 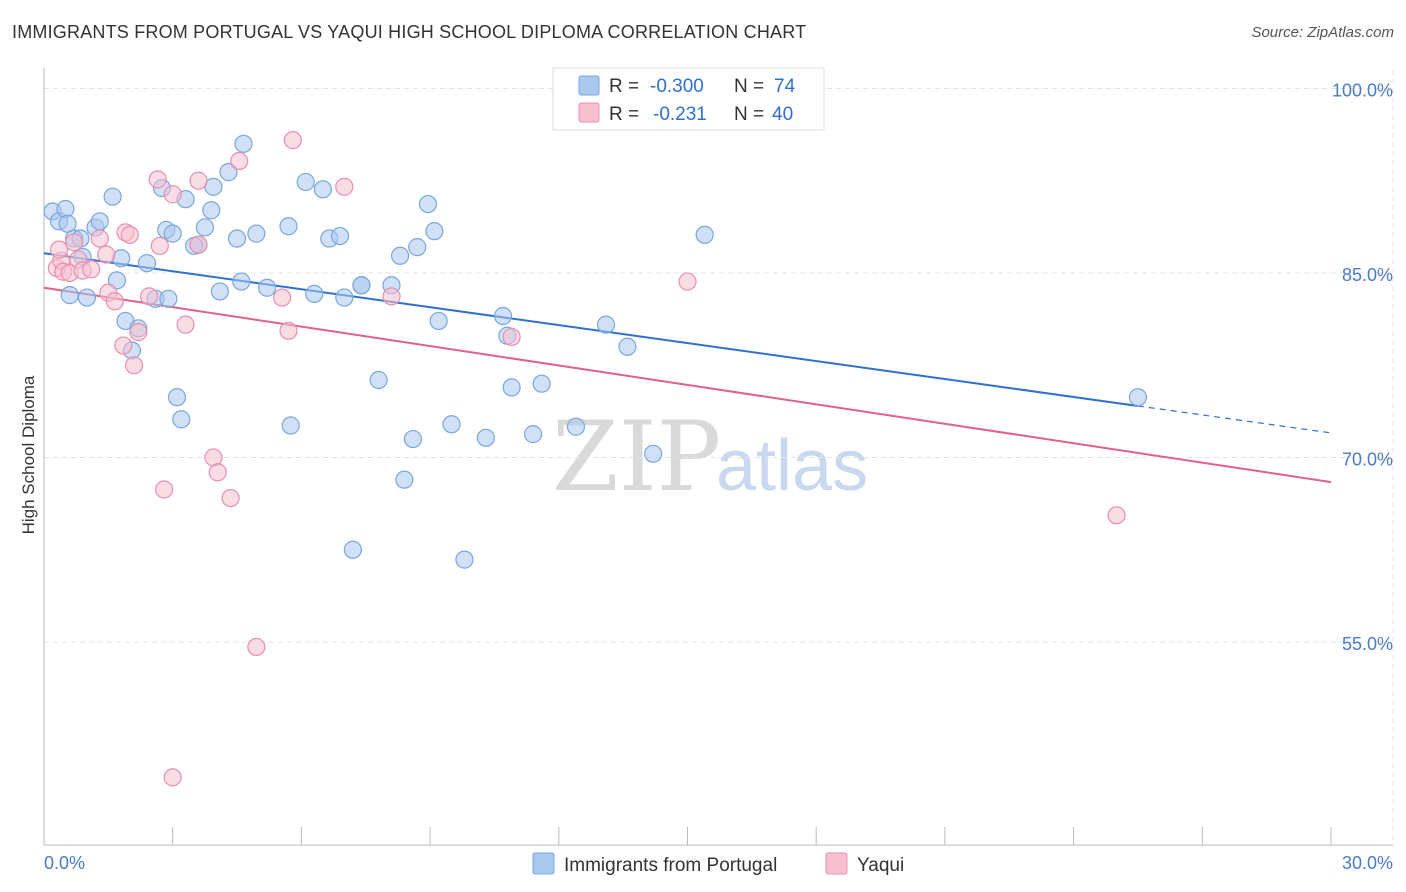 What do you see at coordinates (624, 114) in the screenshot?
I see `legend-r-label-2: R =` at bounding box center [624, 114].